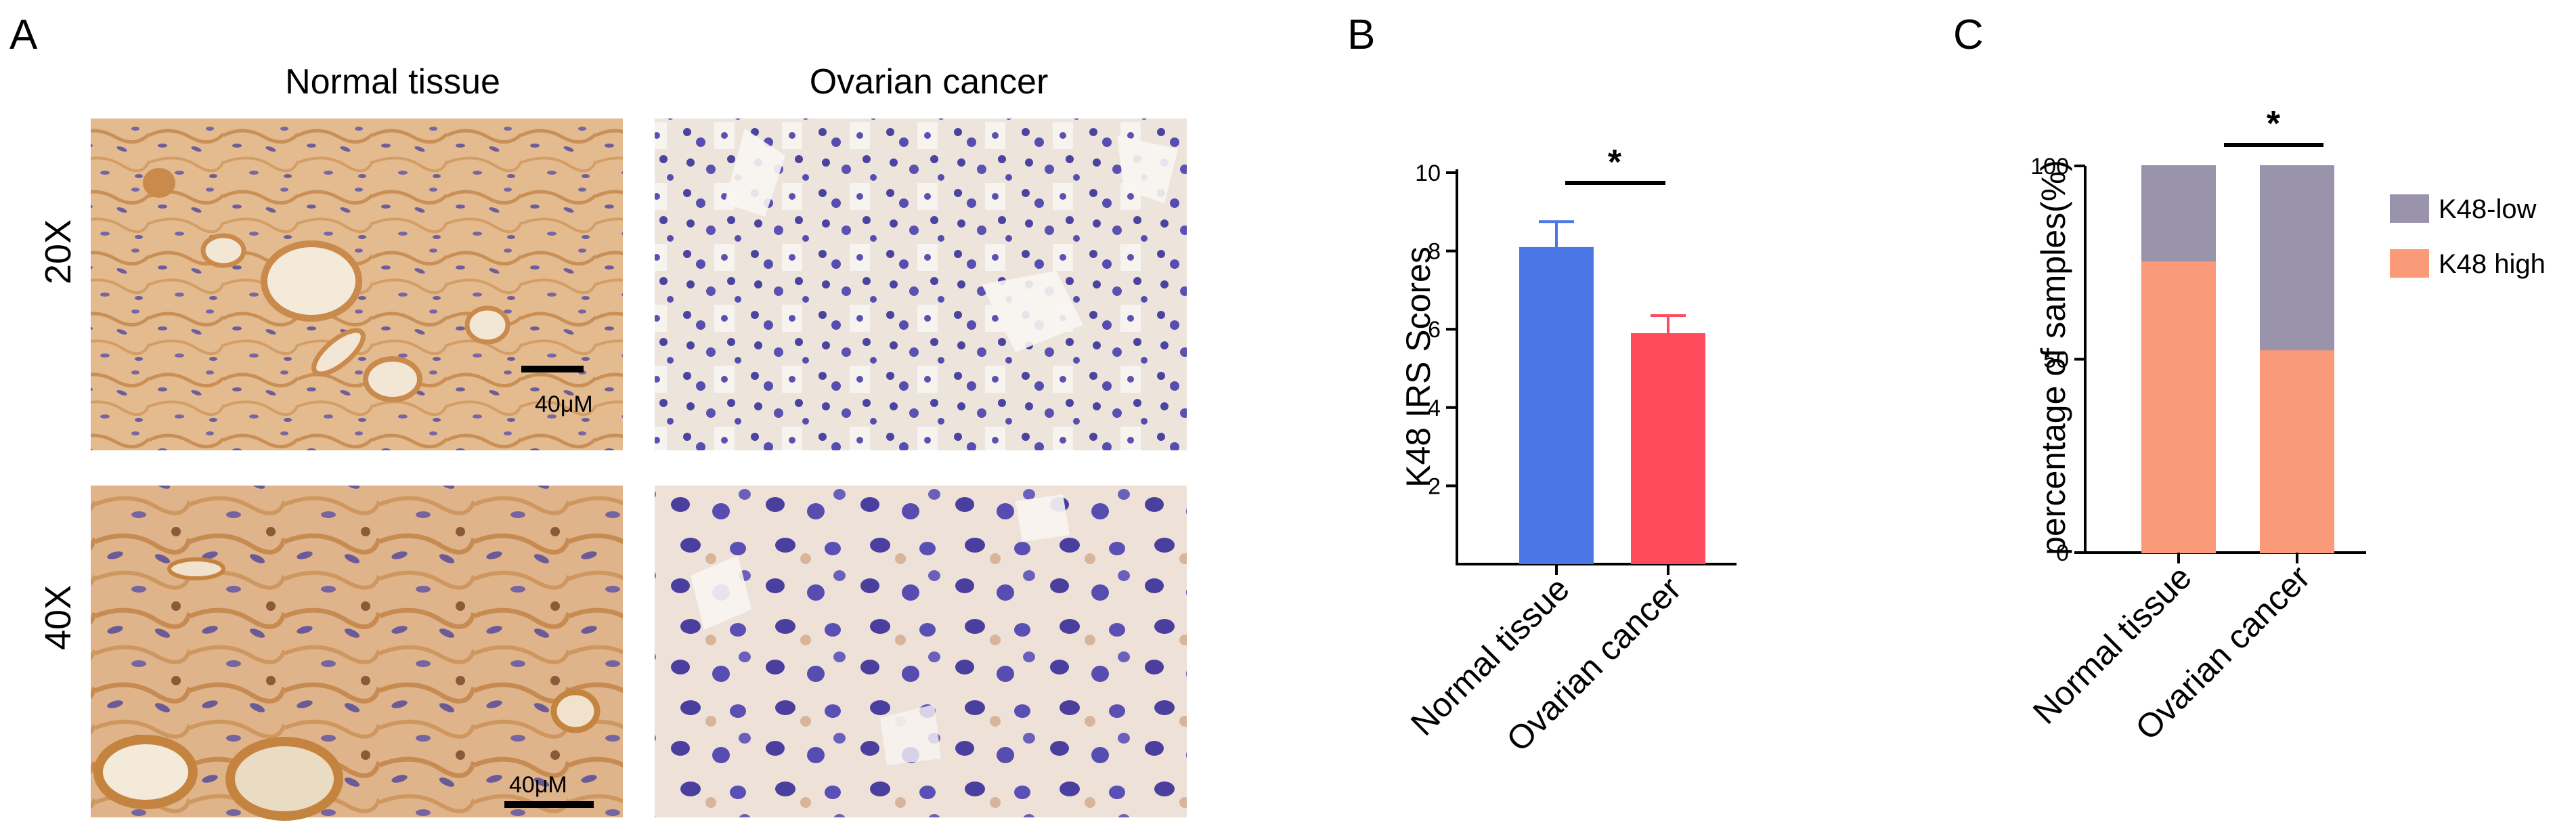 The height and width of the screenshot is (835, 2576). What do you see at coordinates (58, 251) in the screenshot?
I see `row-label-20x: 20X` at bounding box center [58, 251].